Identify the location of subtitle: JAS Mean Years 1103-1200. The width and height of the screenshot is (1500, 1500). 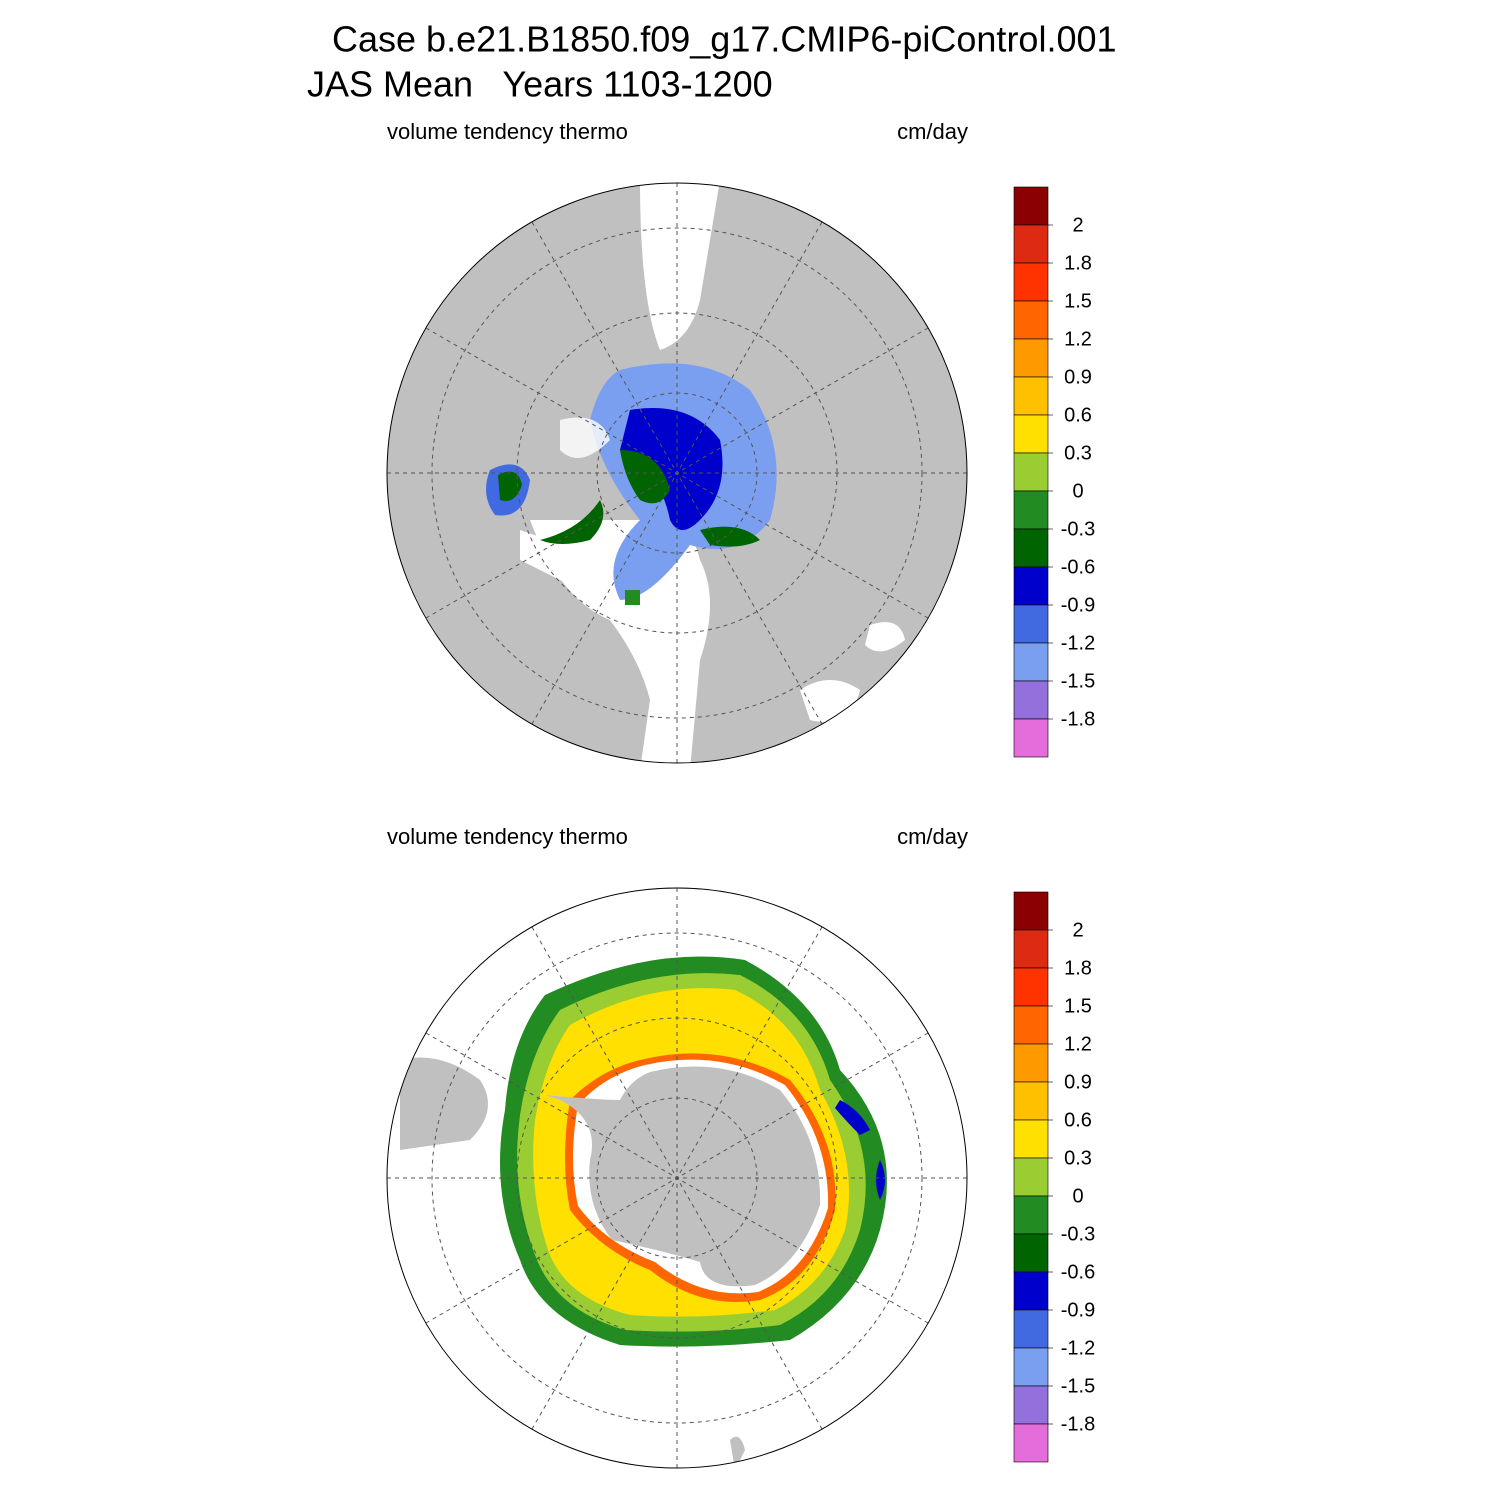
(540, 84).